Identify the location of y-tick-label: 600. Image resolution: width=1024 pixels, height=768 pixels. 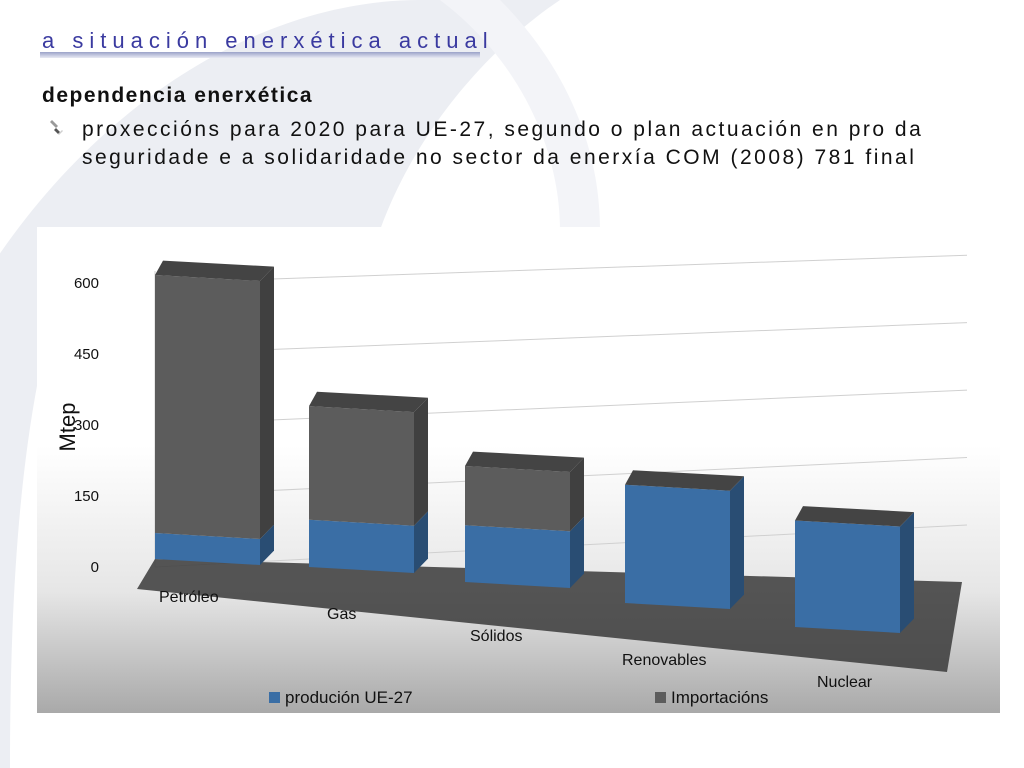
(86, 283).